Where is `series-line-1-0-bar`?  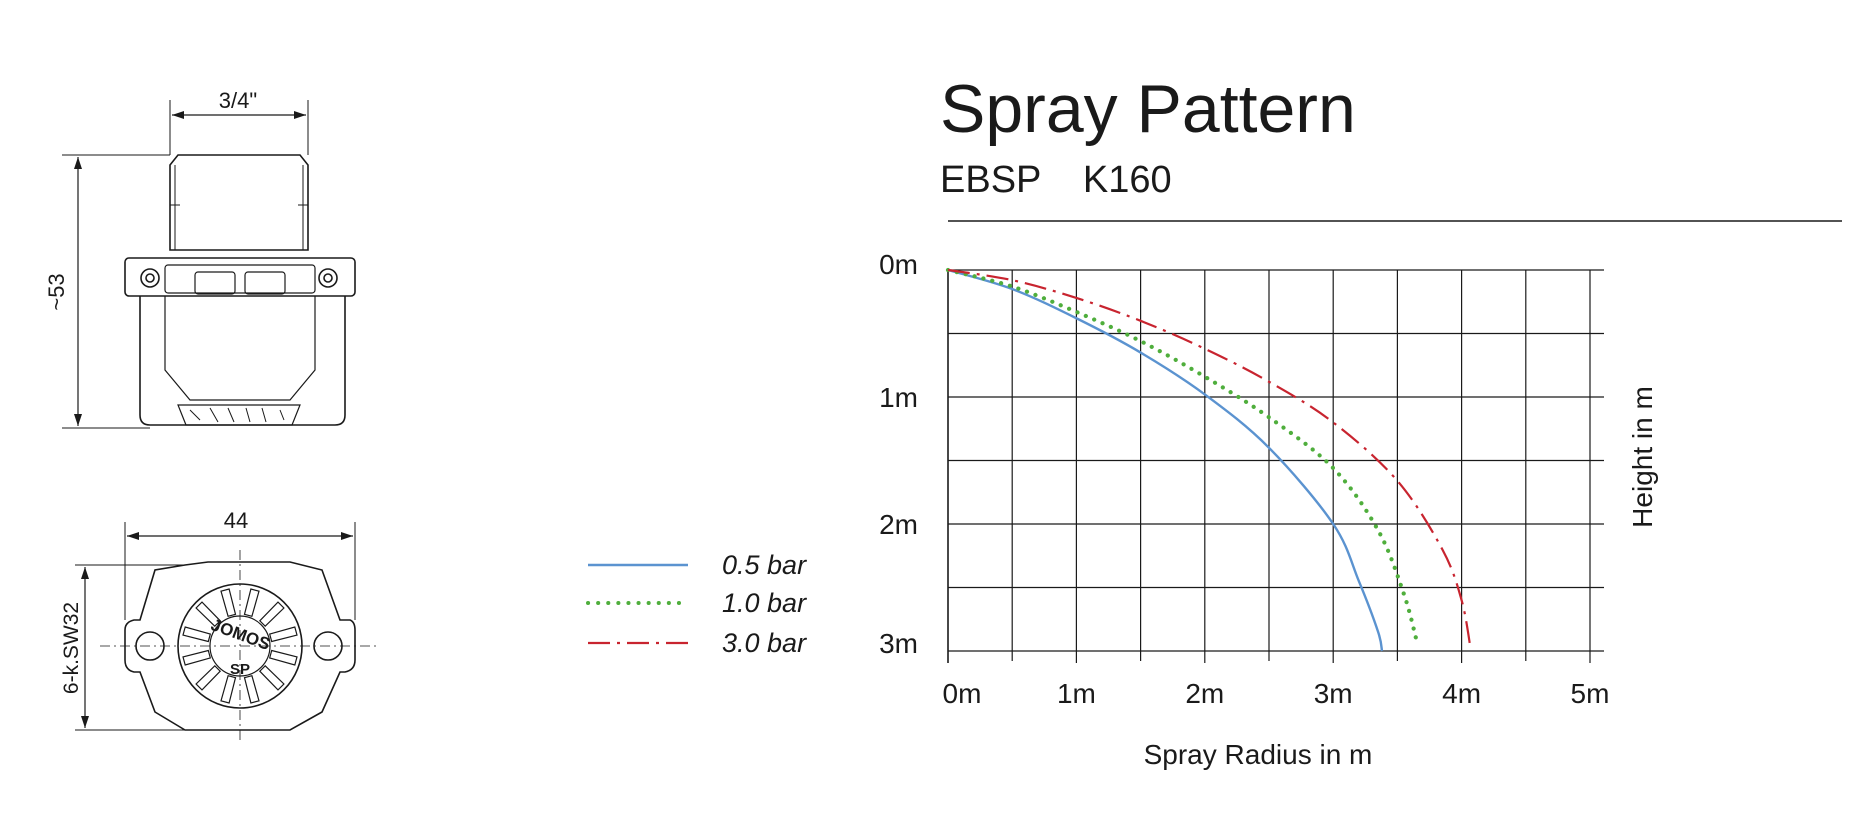 series-line-1-0-bar is located at coordinates (1182, 455).